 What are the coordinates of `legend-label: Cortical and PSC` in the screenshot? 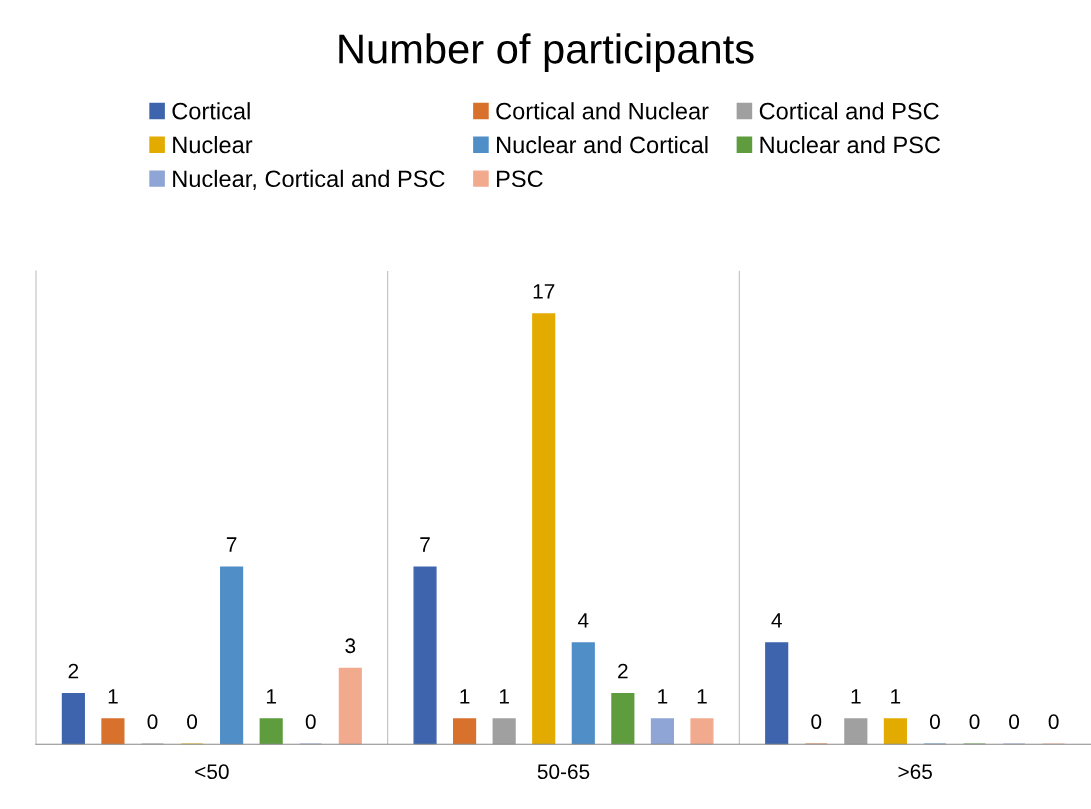 It's located at (849, 111).